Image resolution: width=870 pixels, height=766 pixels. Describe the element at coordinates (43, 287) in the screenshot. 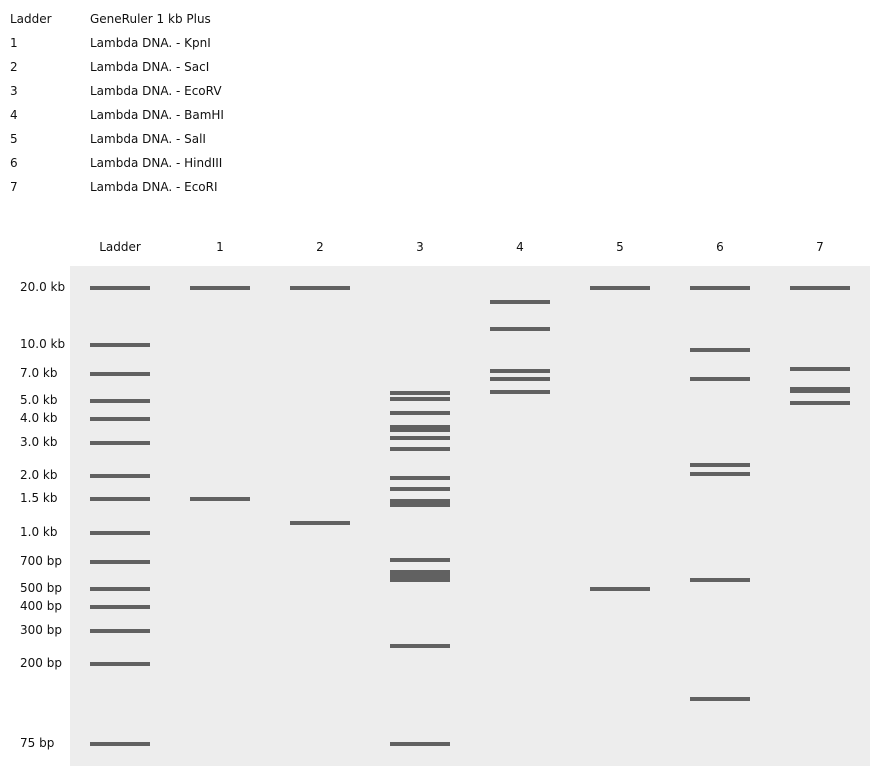

I see `size-label: 20.0 kb` at that location.